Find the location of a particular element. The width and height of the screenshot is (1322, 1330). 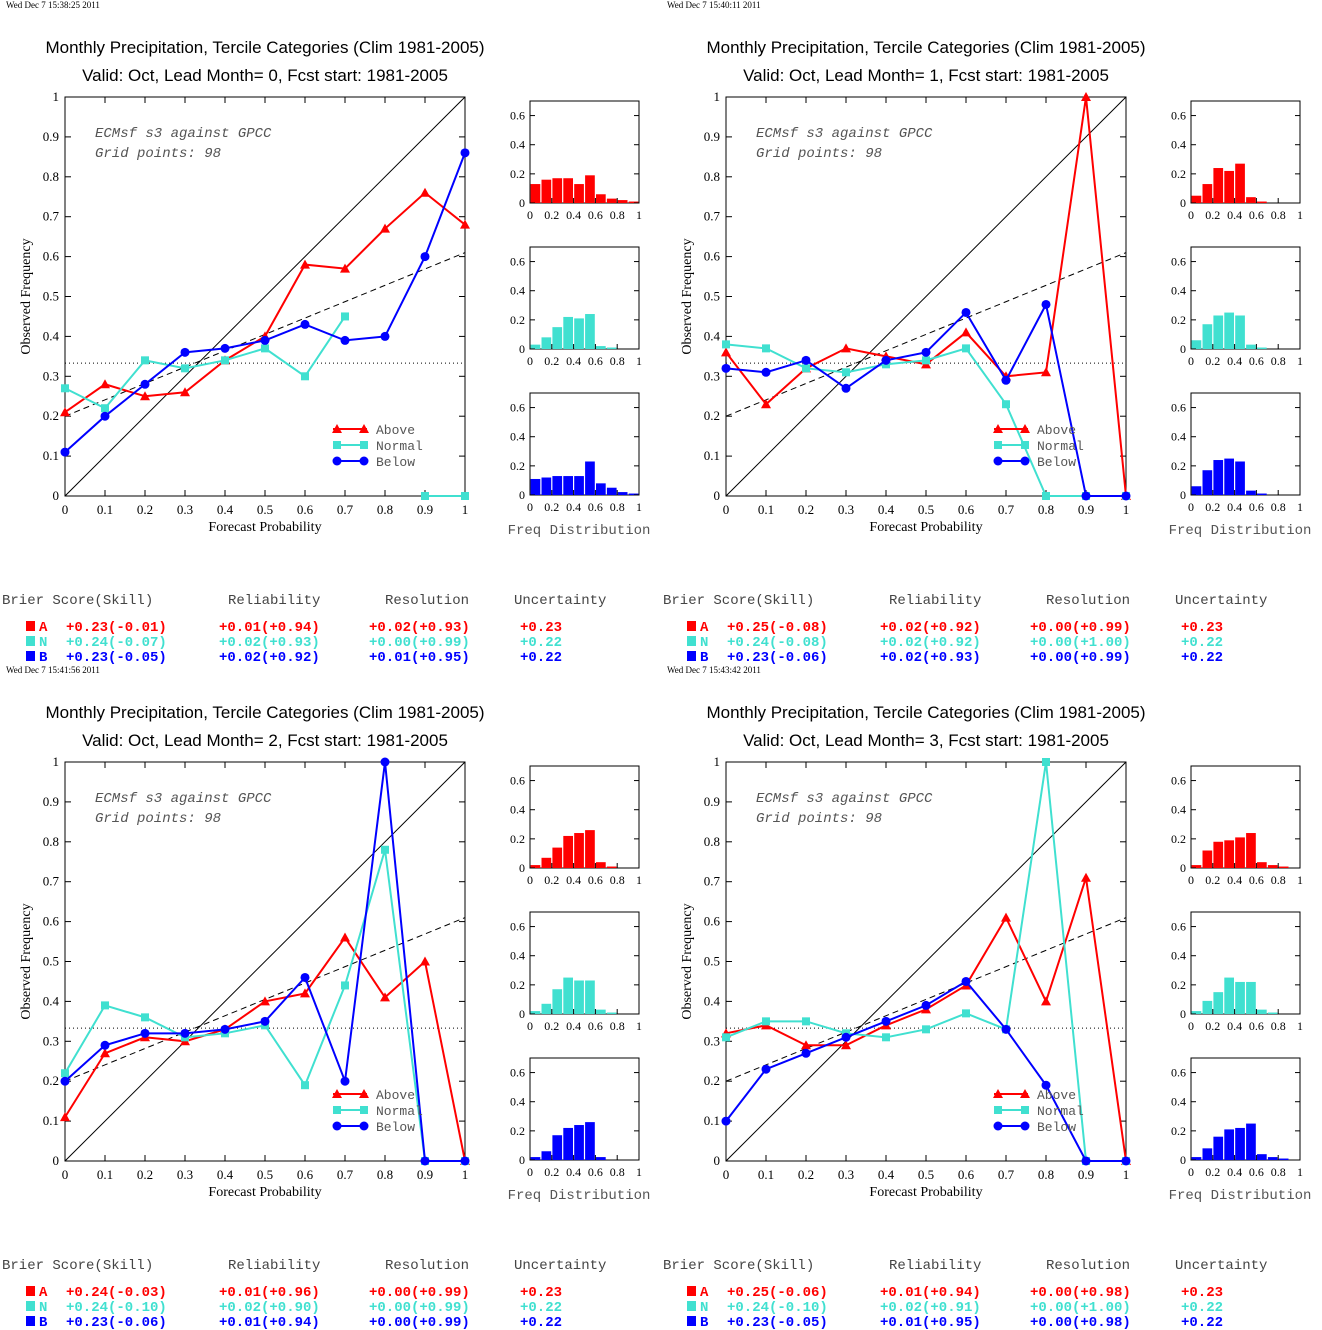

header-uncertainty: Uncertainty is located at coordinates (1221, 601).